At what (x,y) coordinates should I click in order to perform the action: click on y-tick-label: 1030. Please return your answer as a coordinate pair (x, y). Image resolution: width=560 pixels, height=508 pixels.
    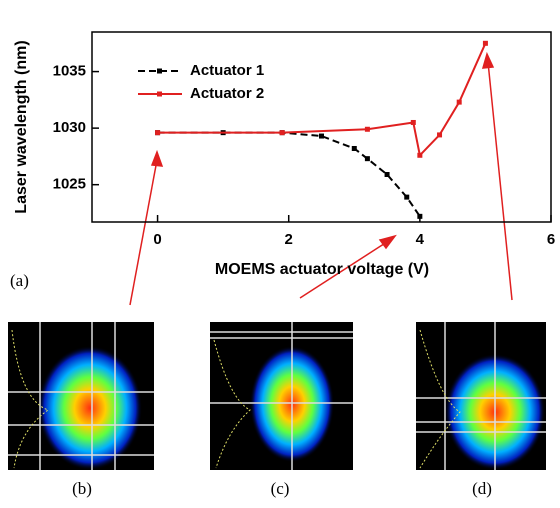
    Looking at the image, I should click on (69, 127).